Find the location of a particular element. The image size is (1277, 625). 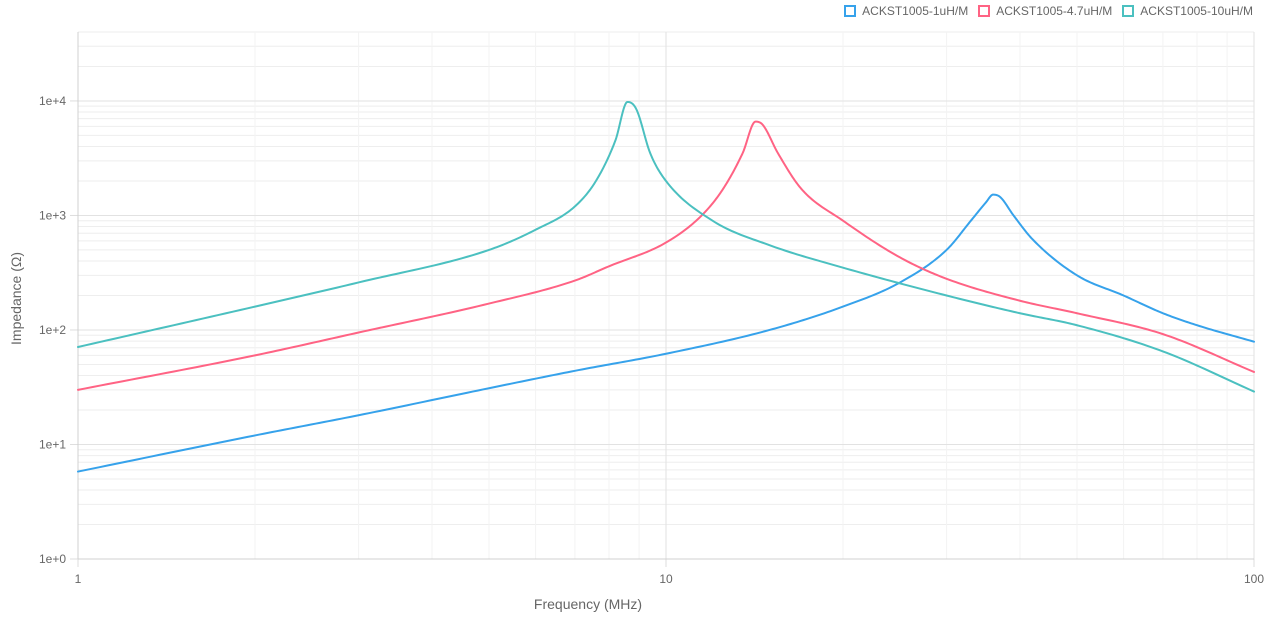

x-axis-title: Frequency (MHz) is located at coordinates (588, 604).